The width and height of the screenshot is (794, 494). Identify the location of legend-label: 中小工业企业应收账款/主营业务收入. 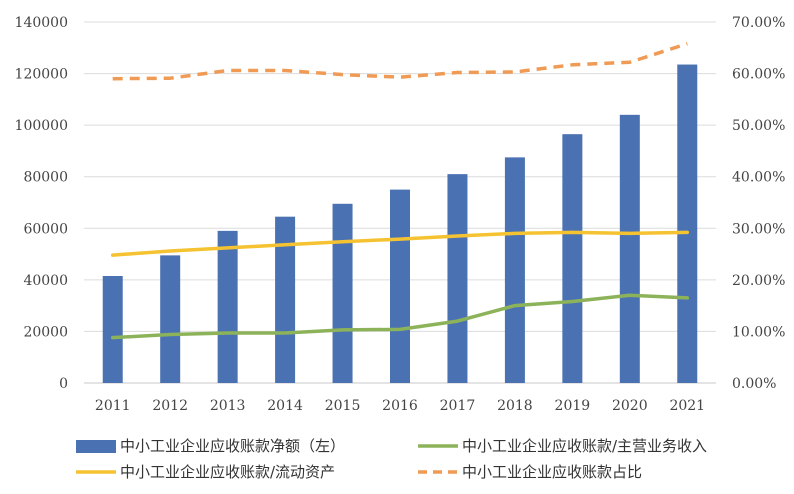
(584, 446).